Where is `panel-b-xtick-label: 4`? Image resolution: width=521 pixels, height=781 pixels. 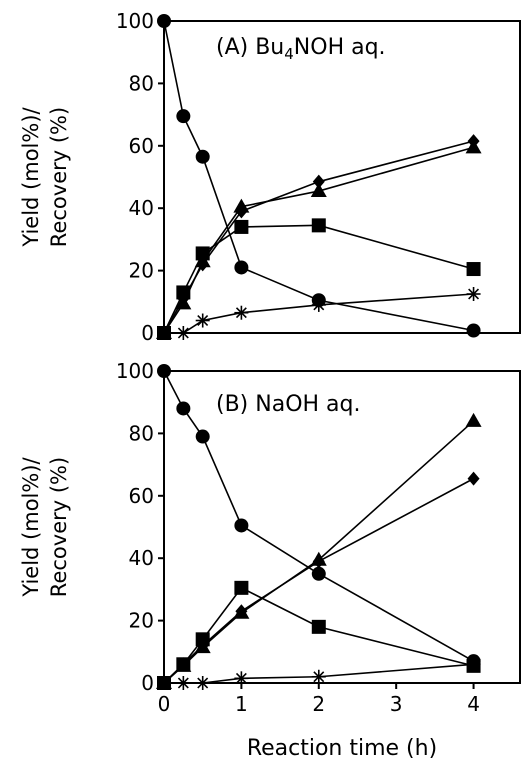 panel-b-xtick-label: 4 is located at coordinates (473, 704).